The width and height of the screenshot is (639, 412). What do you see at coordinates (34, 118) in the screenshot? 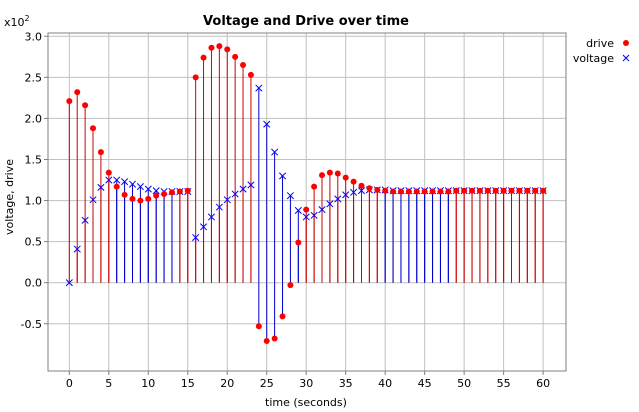
I see `y-tick-label: 2.0` at bounding box center [34, 118].